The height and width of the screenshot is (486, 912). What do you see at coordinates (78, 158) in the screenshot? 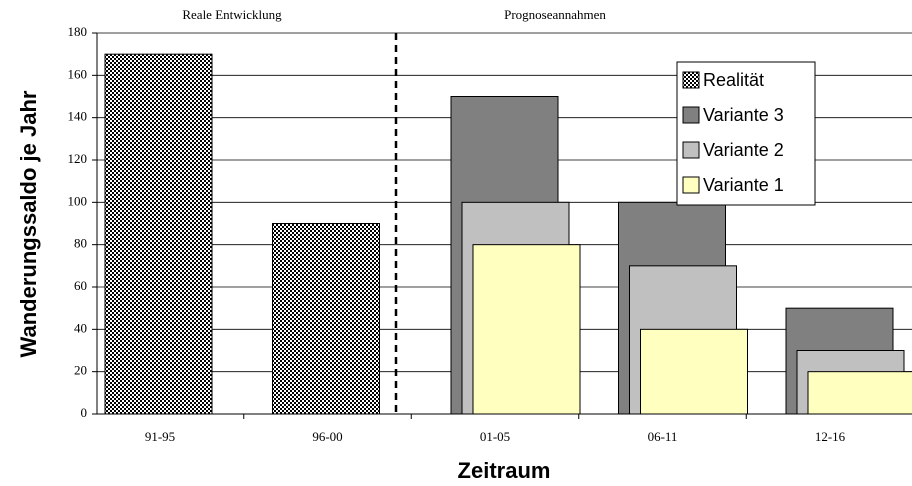
I see `y-tick-label: 120` at bounding box center [78, 158].